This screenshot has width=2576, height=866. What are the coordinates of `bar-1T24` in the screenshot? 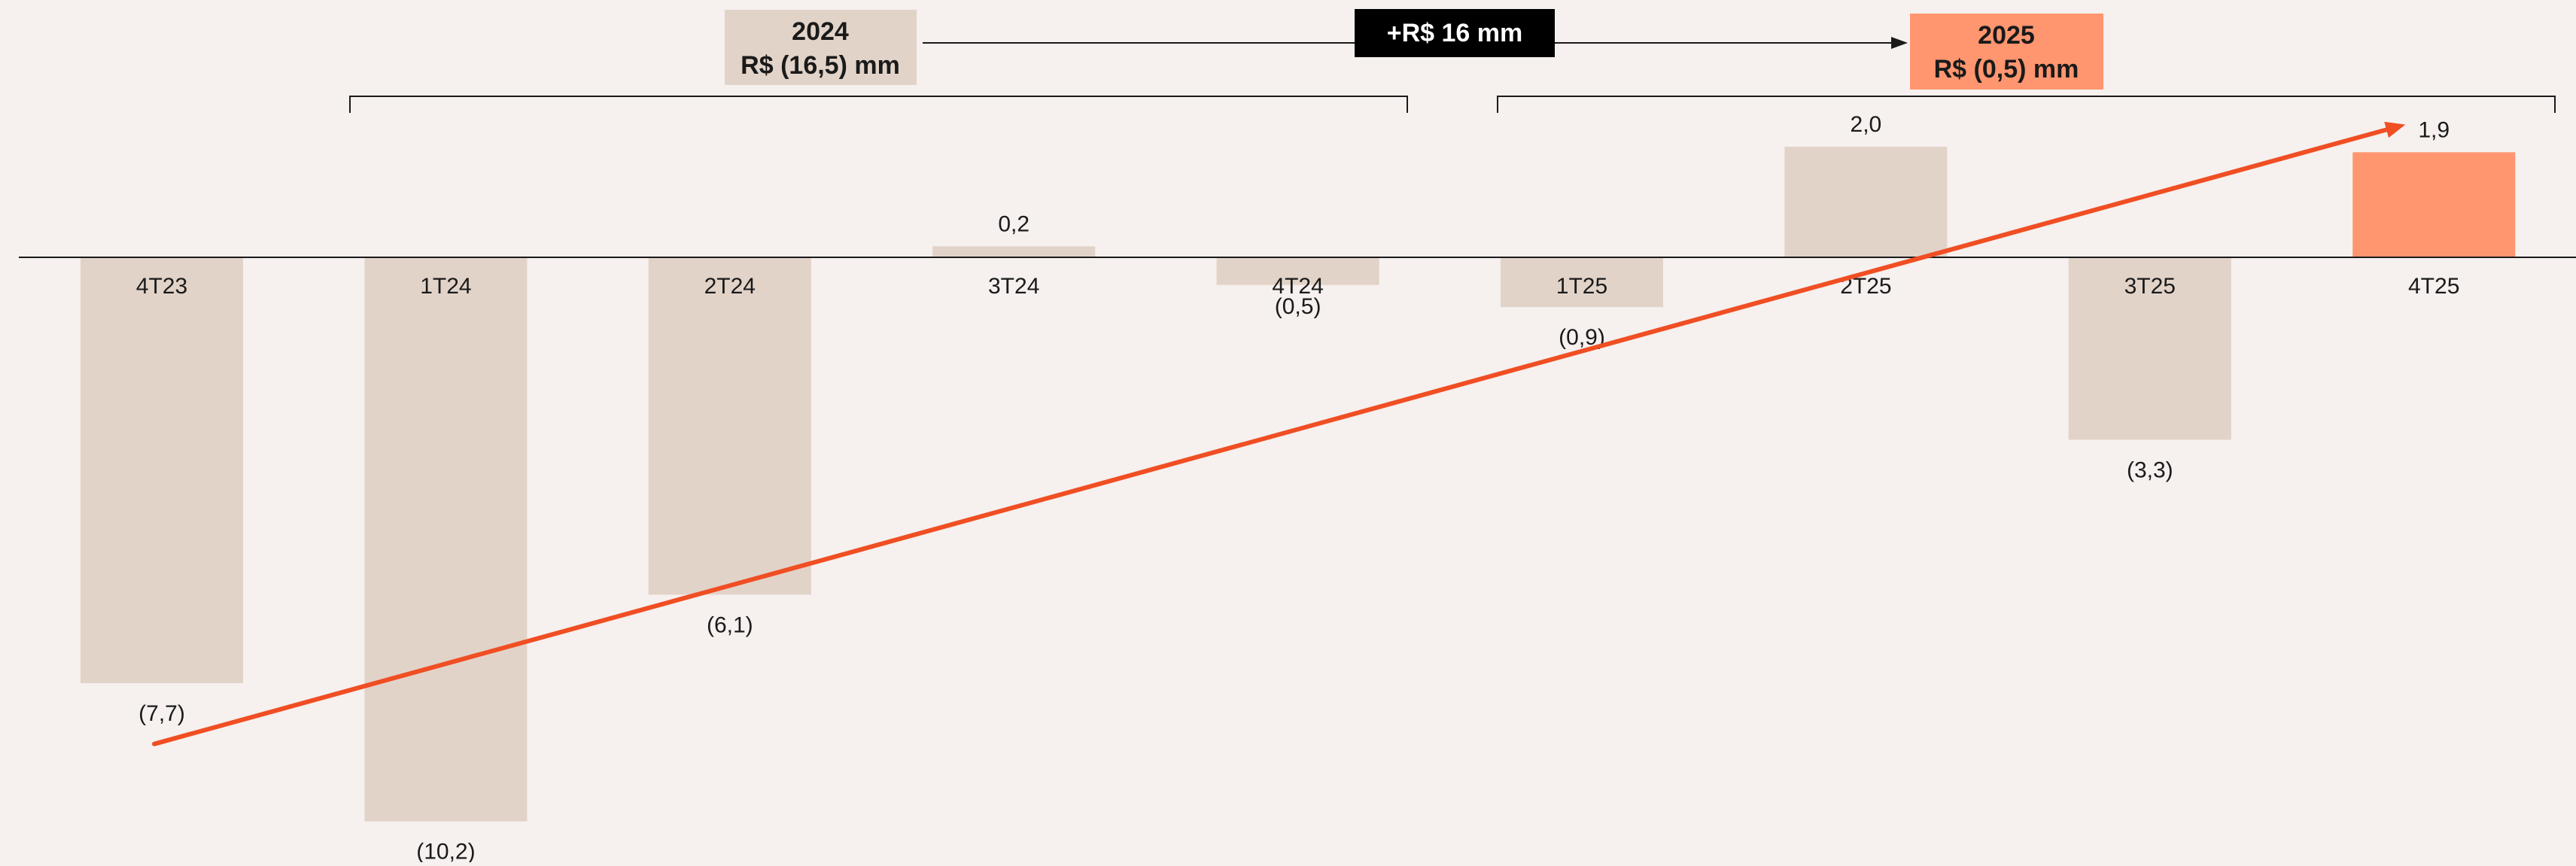 It's located at (446, 539).